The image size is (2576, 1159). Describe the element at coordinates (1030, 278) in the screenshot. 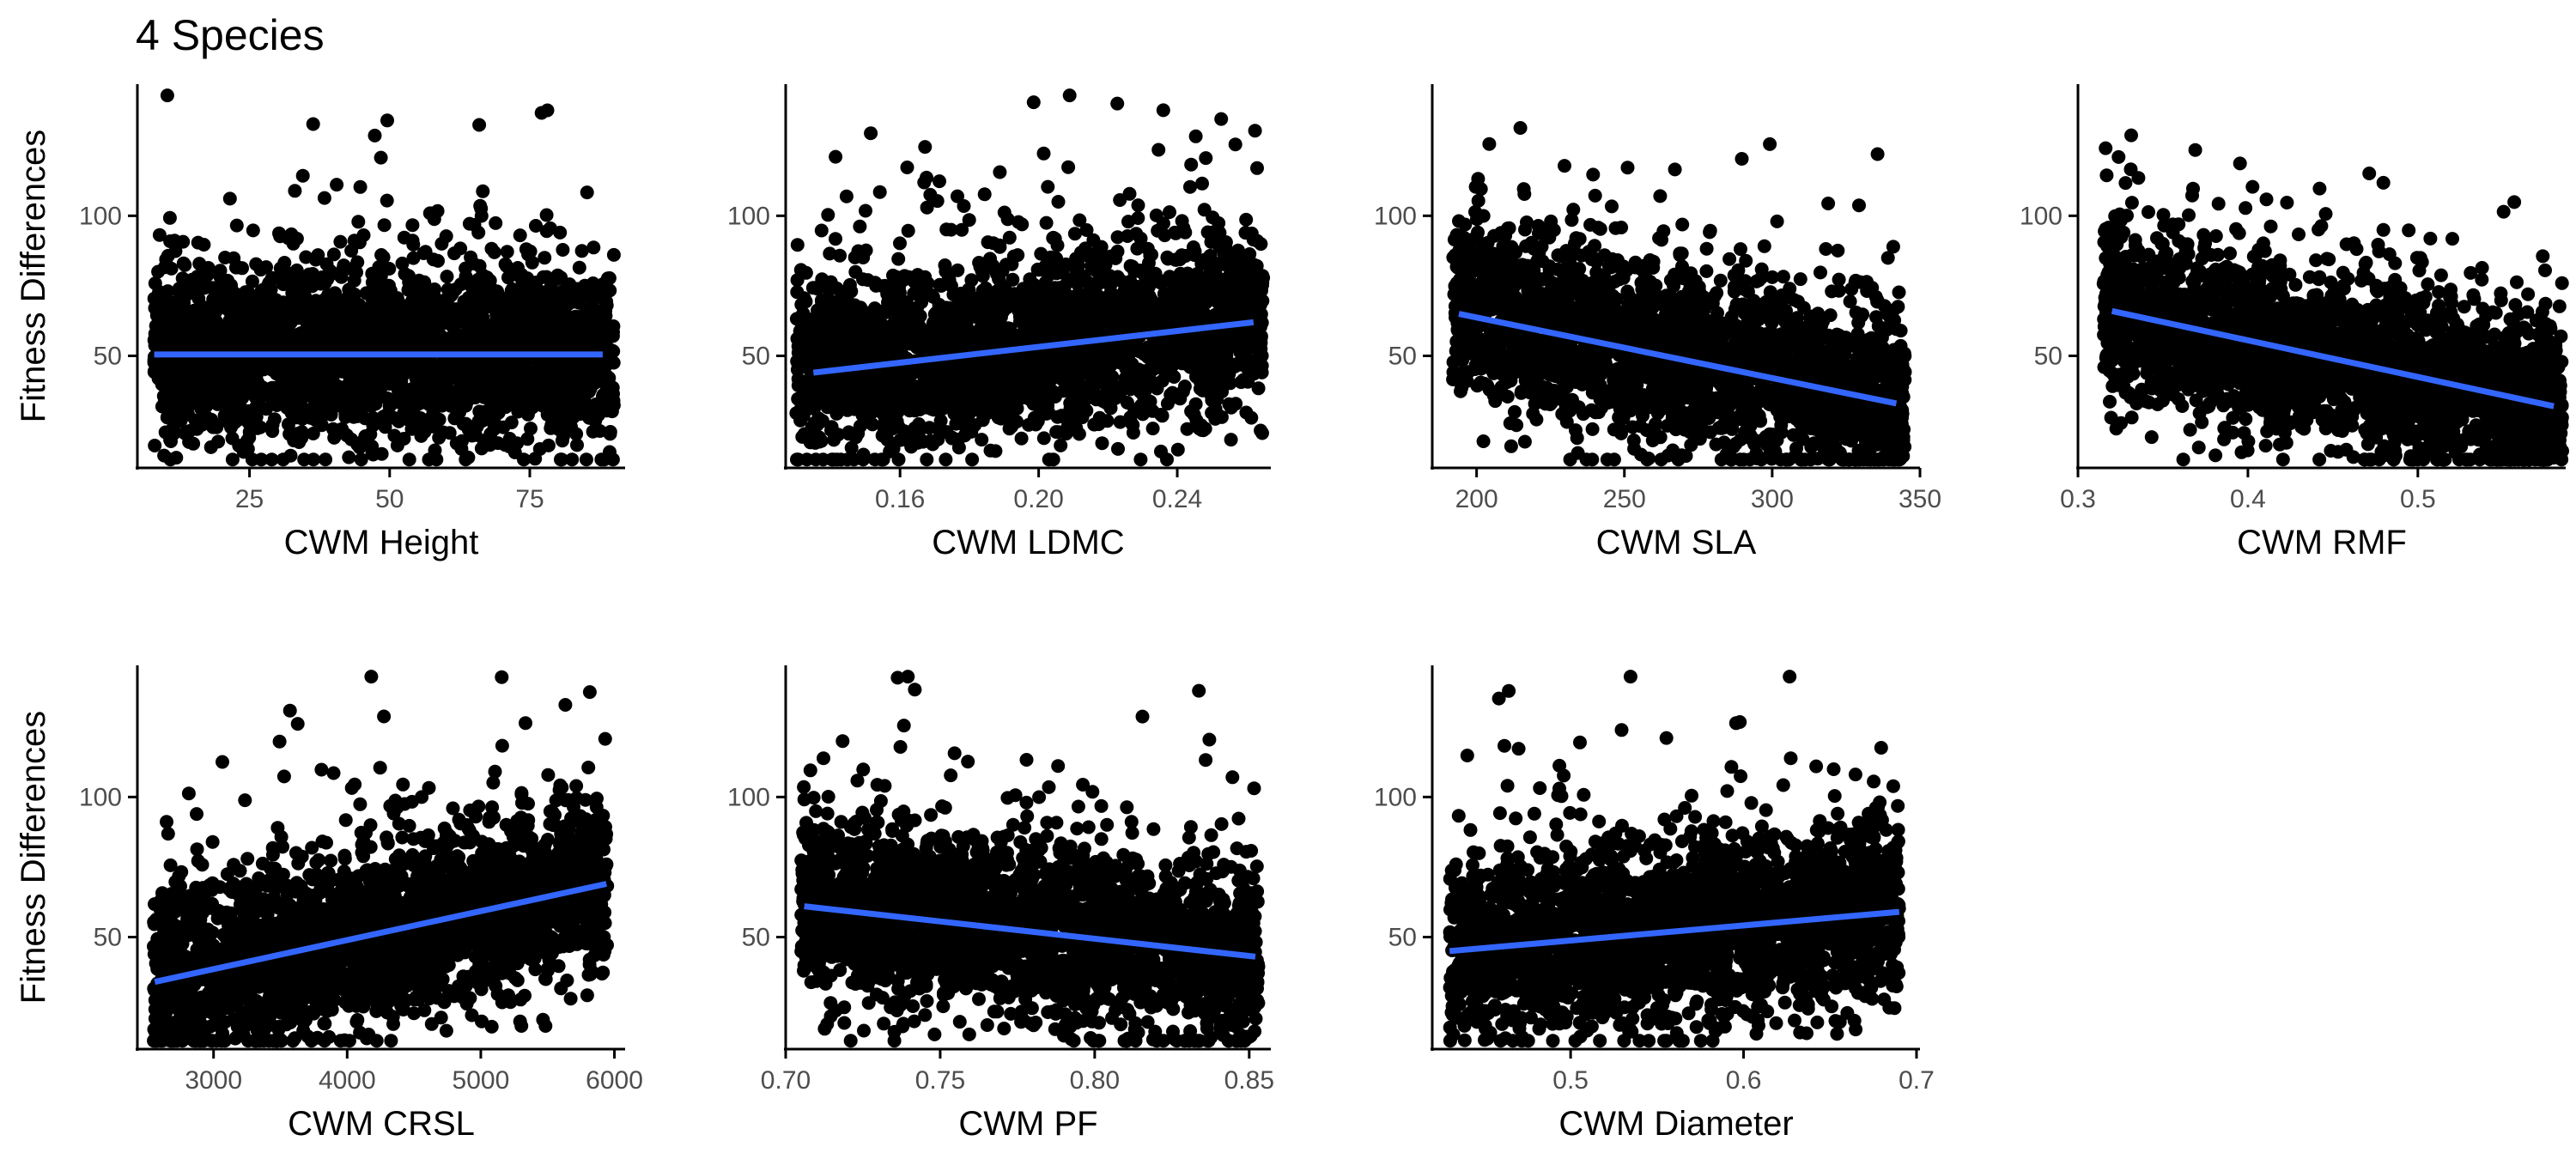

I see `scatter-points` at that location.